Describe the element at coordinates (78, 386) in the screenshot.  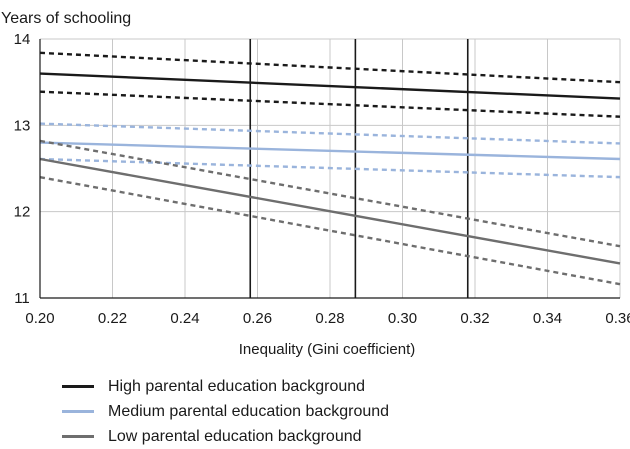
I see `legend-swatch-high` at that location.